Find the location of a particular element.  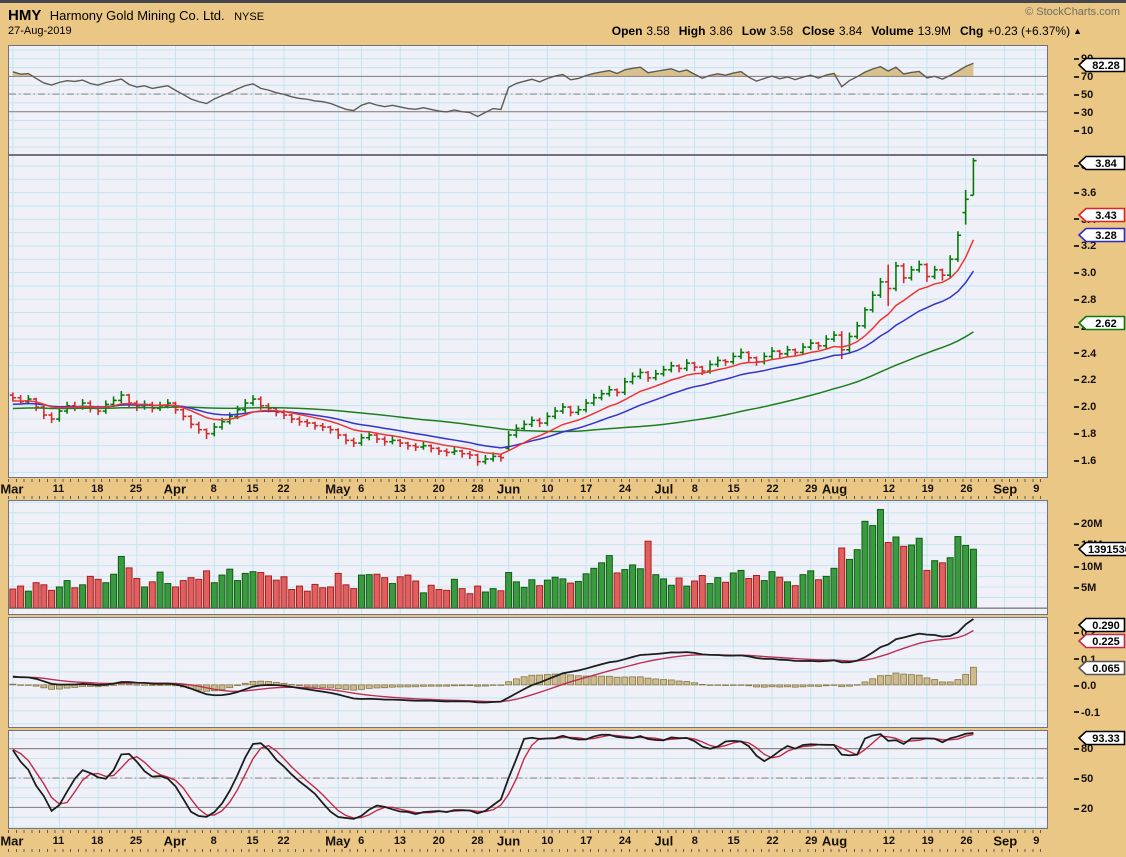

macd-signal-line is located at coordinates (493, 666).